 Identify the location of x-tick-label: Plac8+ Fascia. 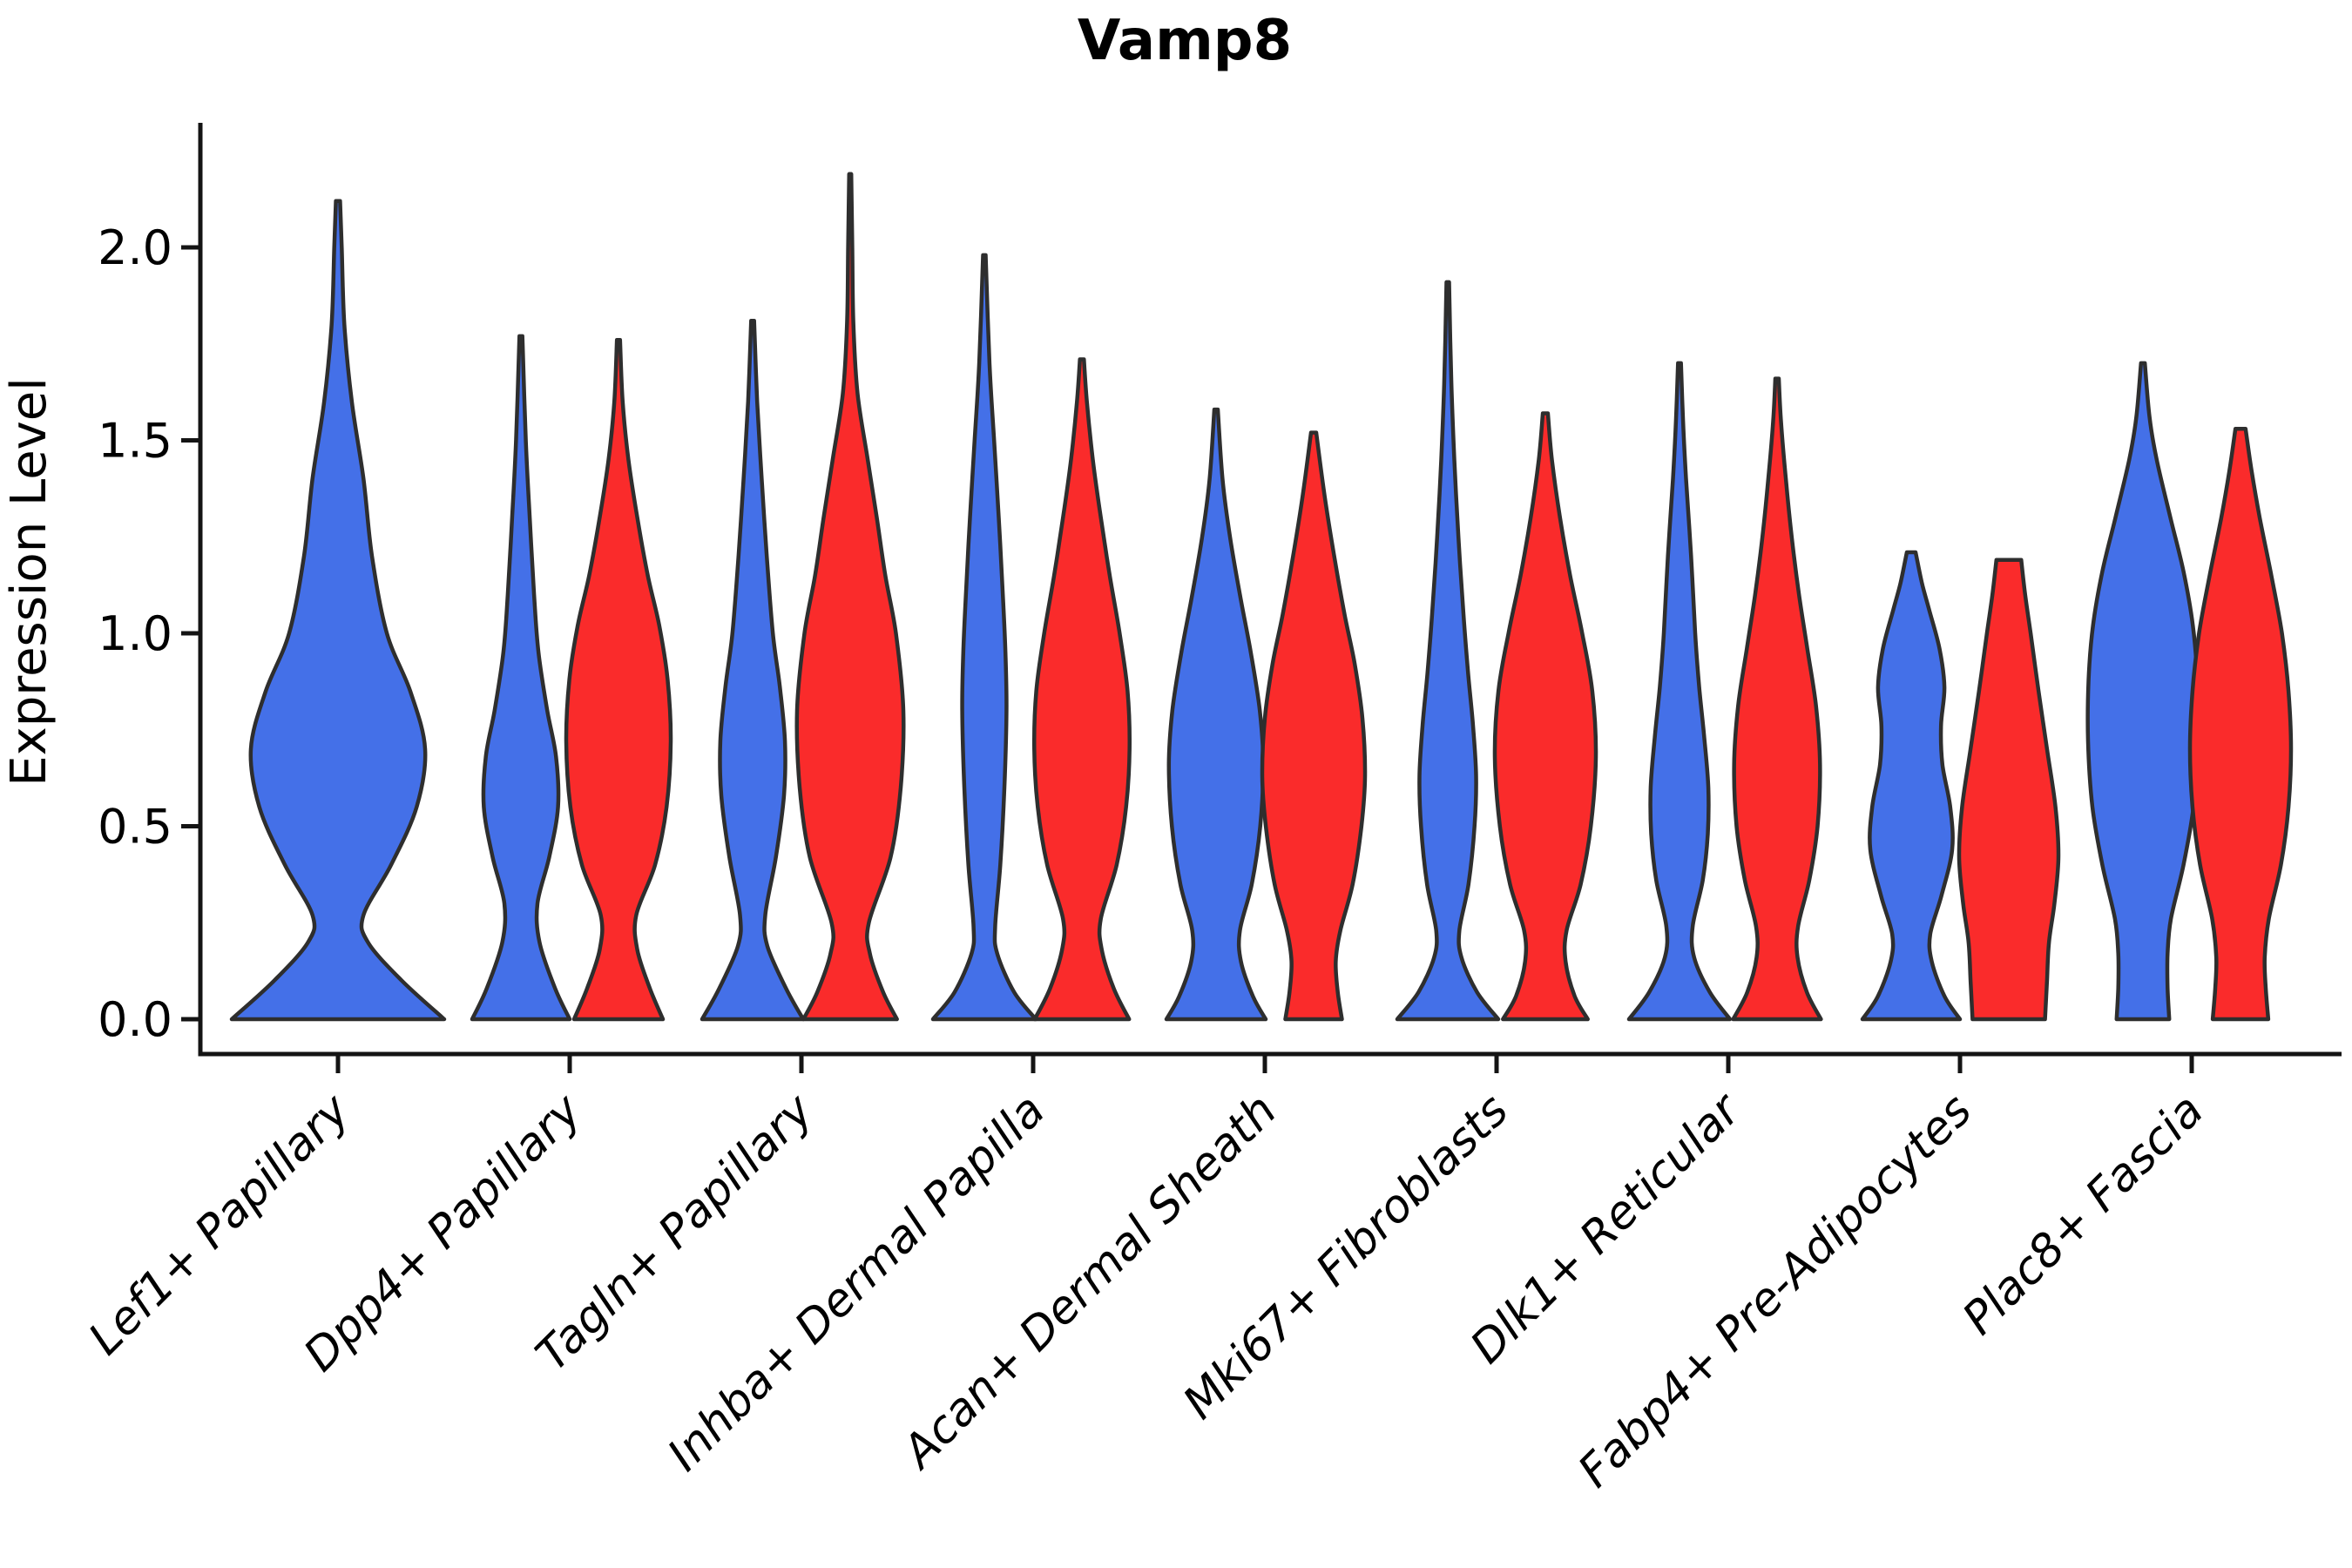
(2083, 1215).